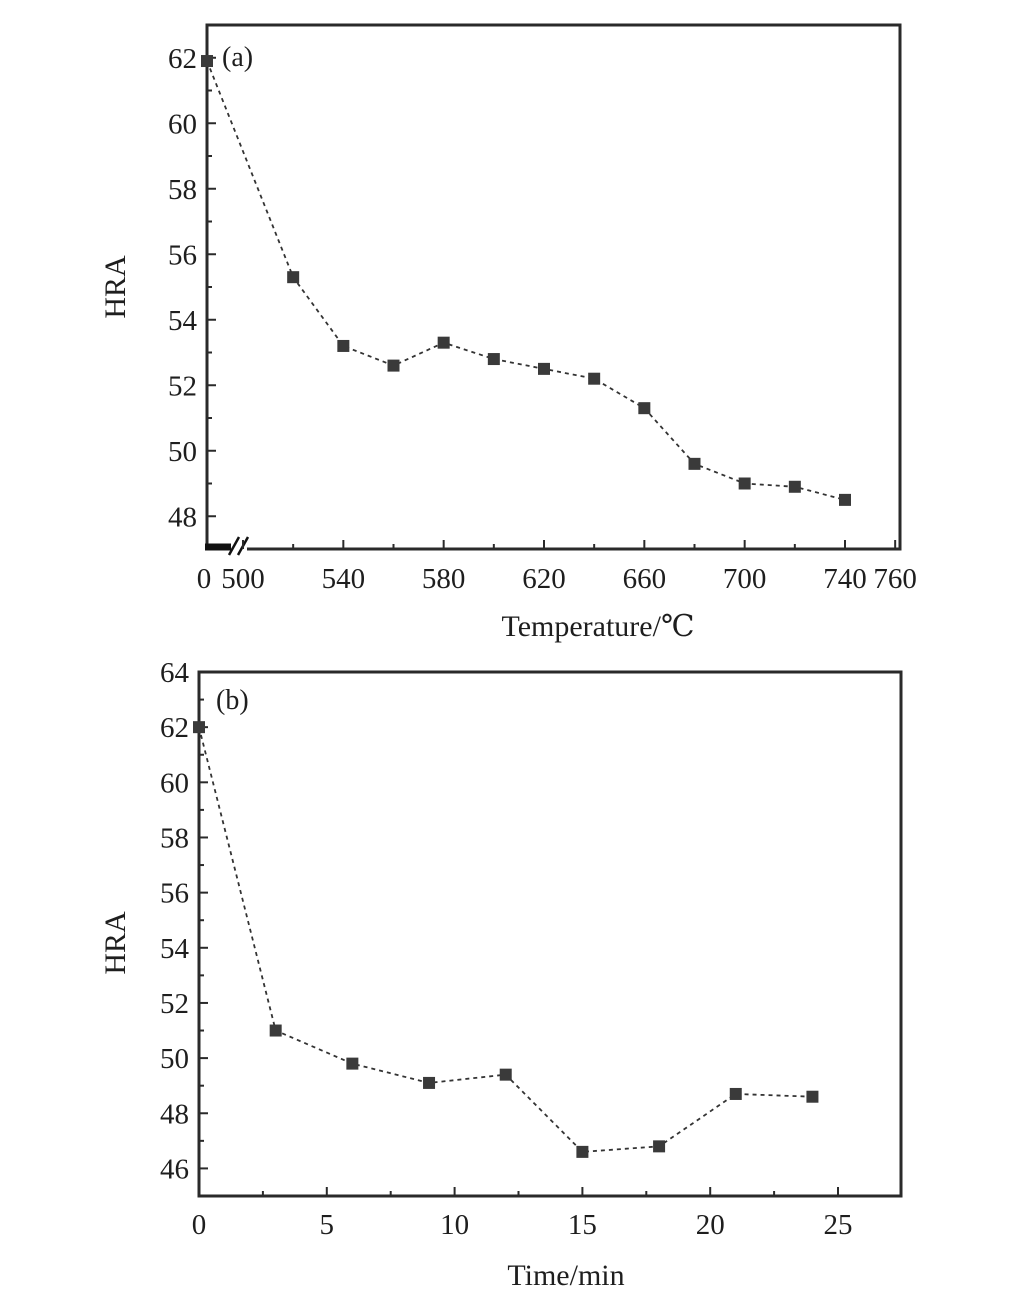 The height and width of the screenshot is (1308, 1029). What do you see at coordinates (895, 579) in the screenshot?
I see `x-tick-label: 760` at bounding box center [895, 579].